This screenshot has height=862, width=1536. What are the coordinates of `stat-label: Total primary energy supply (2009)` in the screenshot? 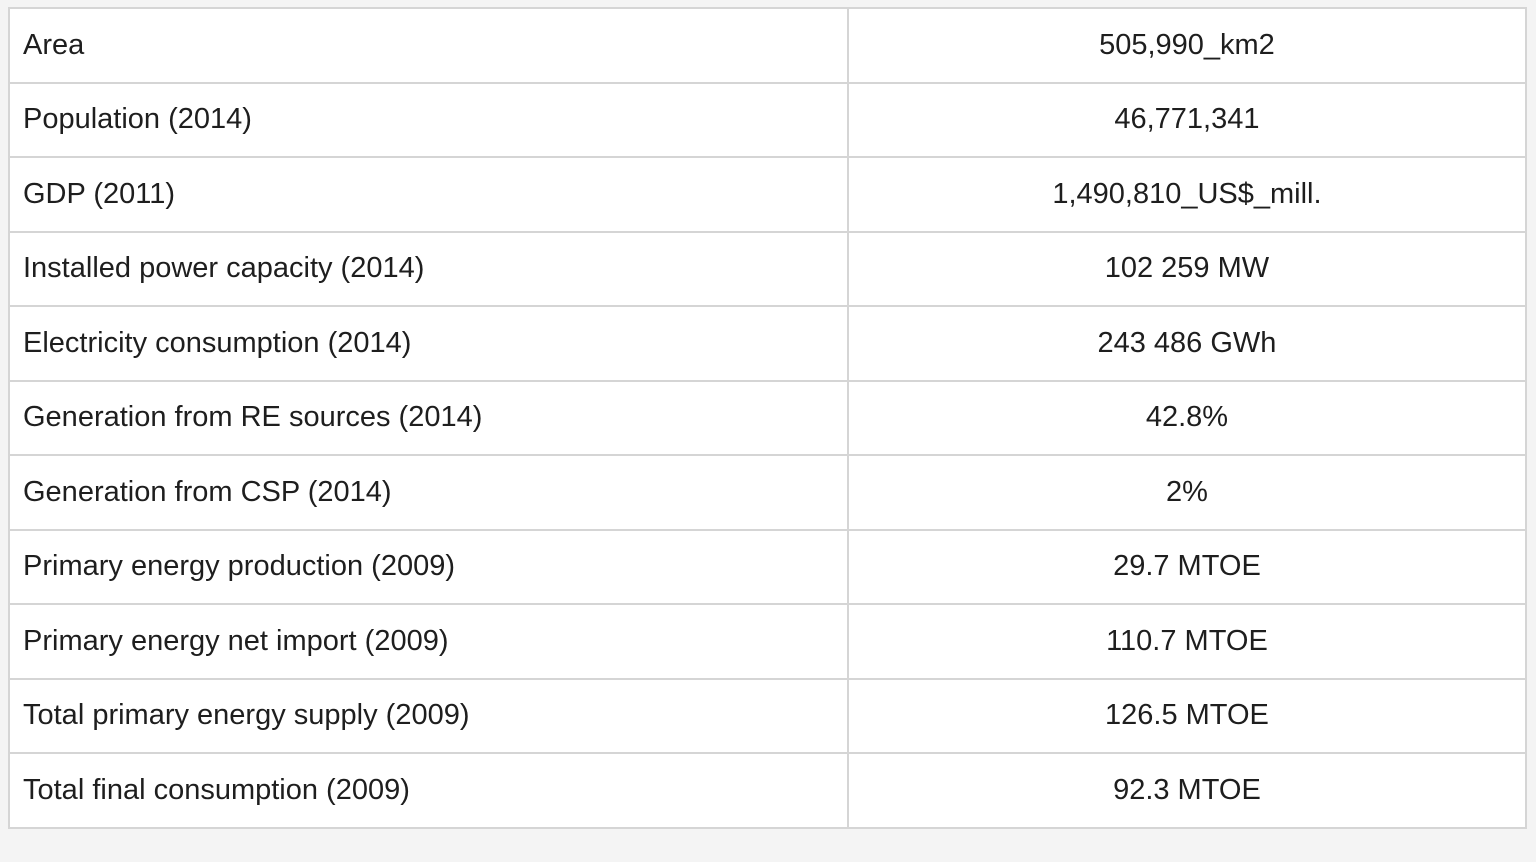 It's located at (428, 715).